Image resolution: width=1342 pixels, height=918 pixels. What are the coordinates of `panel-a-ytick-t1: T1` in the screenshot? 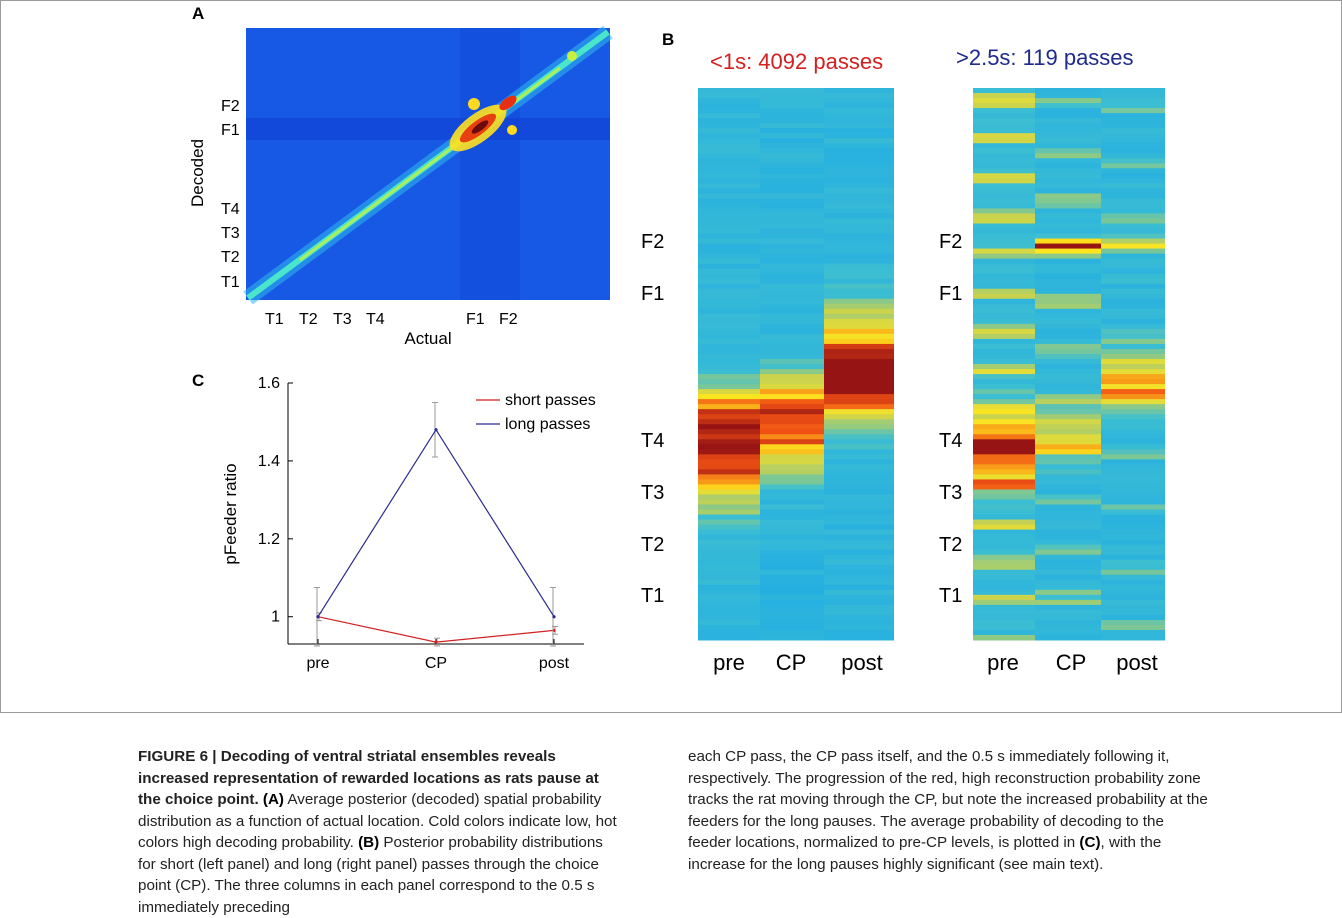 It's located at (230, 282).